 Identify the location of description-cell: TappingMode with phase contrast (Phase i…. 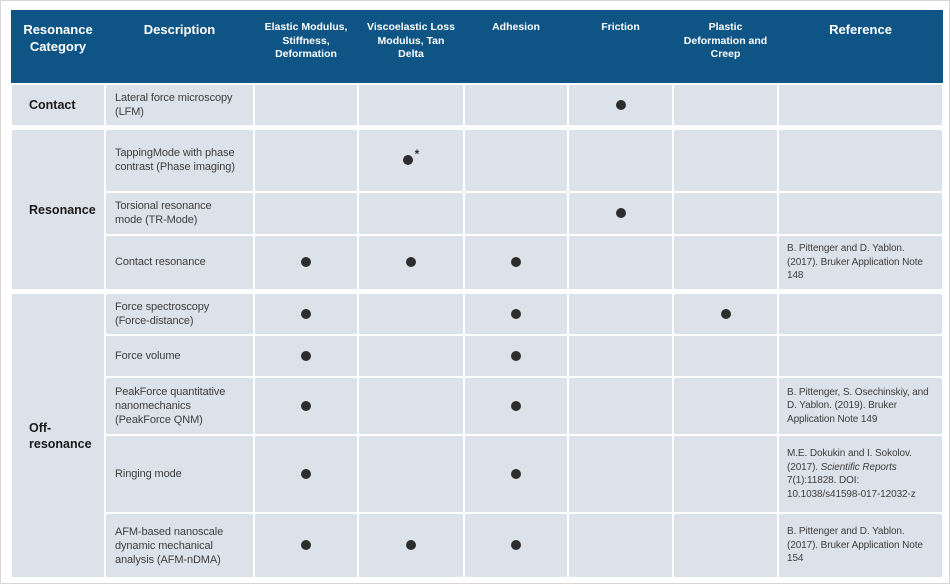
(179, 159).